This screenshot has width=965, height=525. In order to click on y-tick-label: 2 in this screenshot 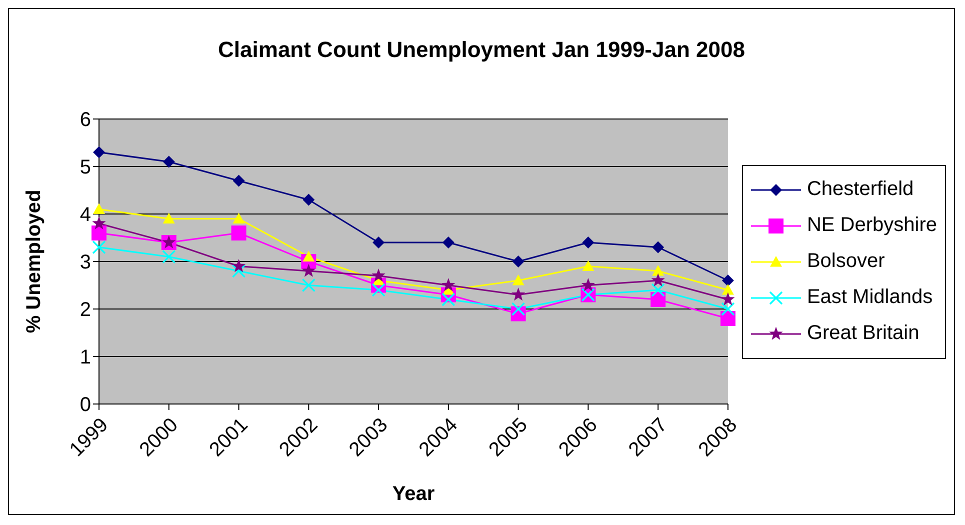, I will do `click(85, 310)`.